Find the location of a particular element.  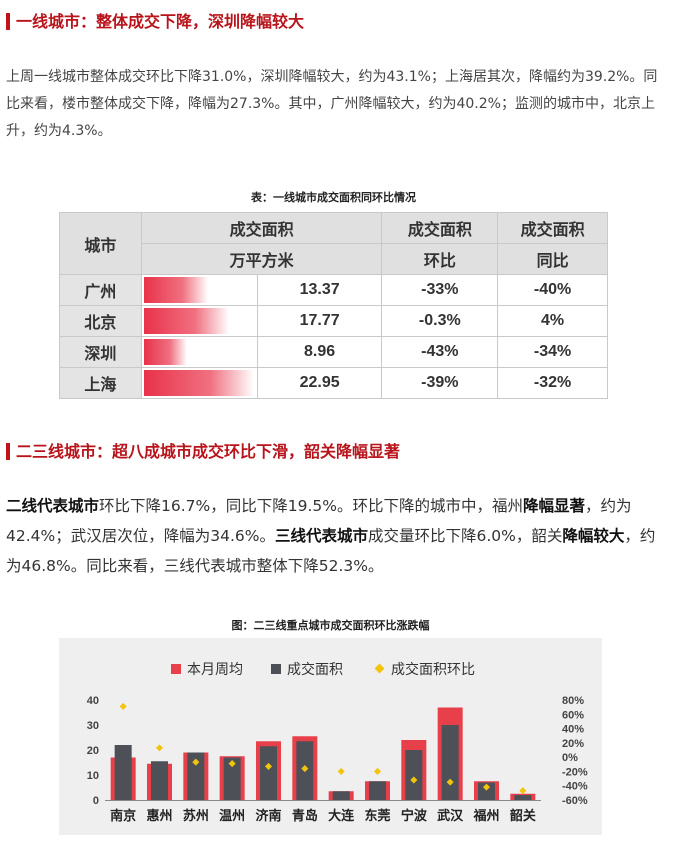

cell-area: 13.37 is located at coordinates (319, 290).